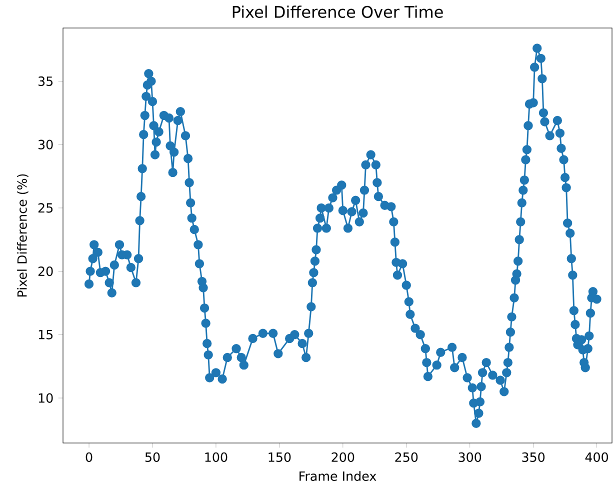  What do you see at coordinates (152, 457) in the screenshot?
I see `x-tick-label: 50` at bounding box center [152, 457].